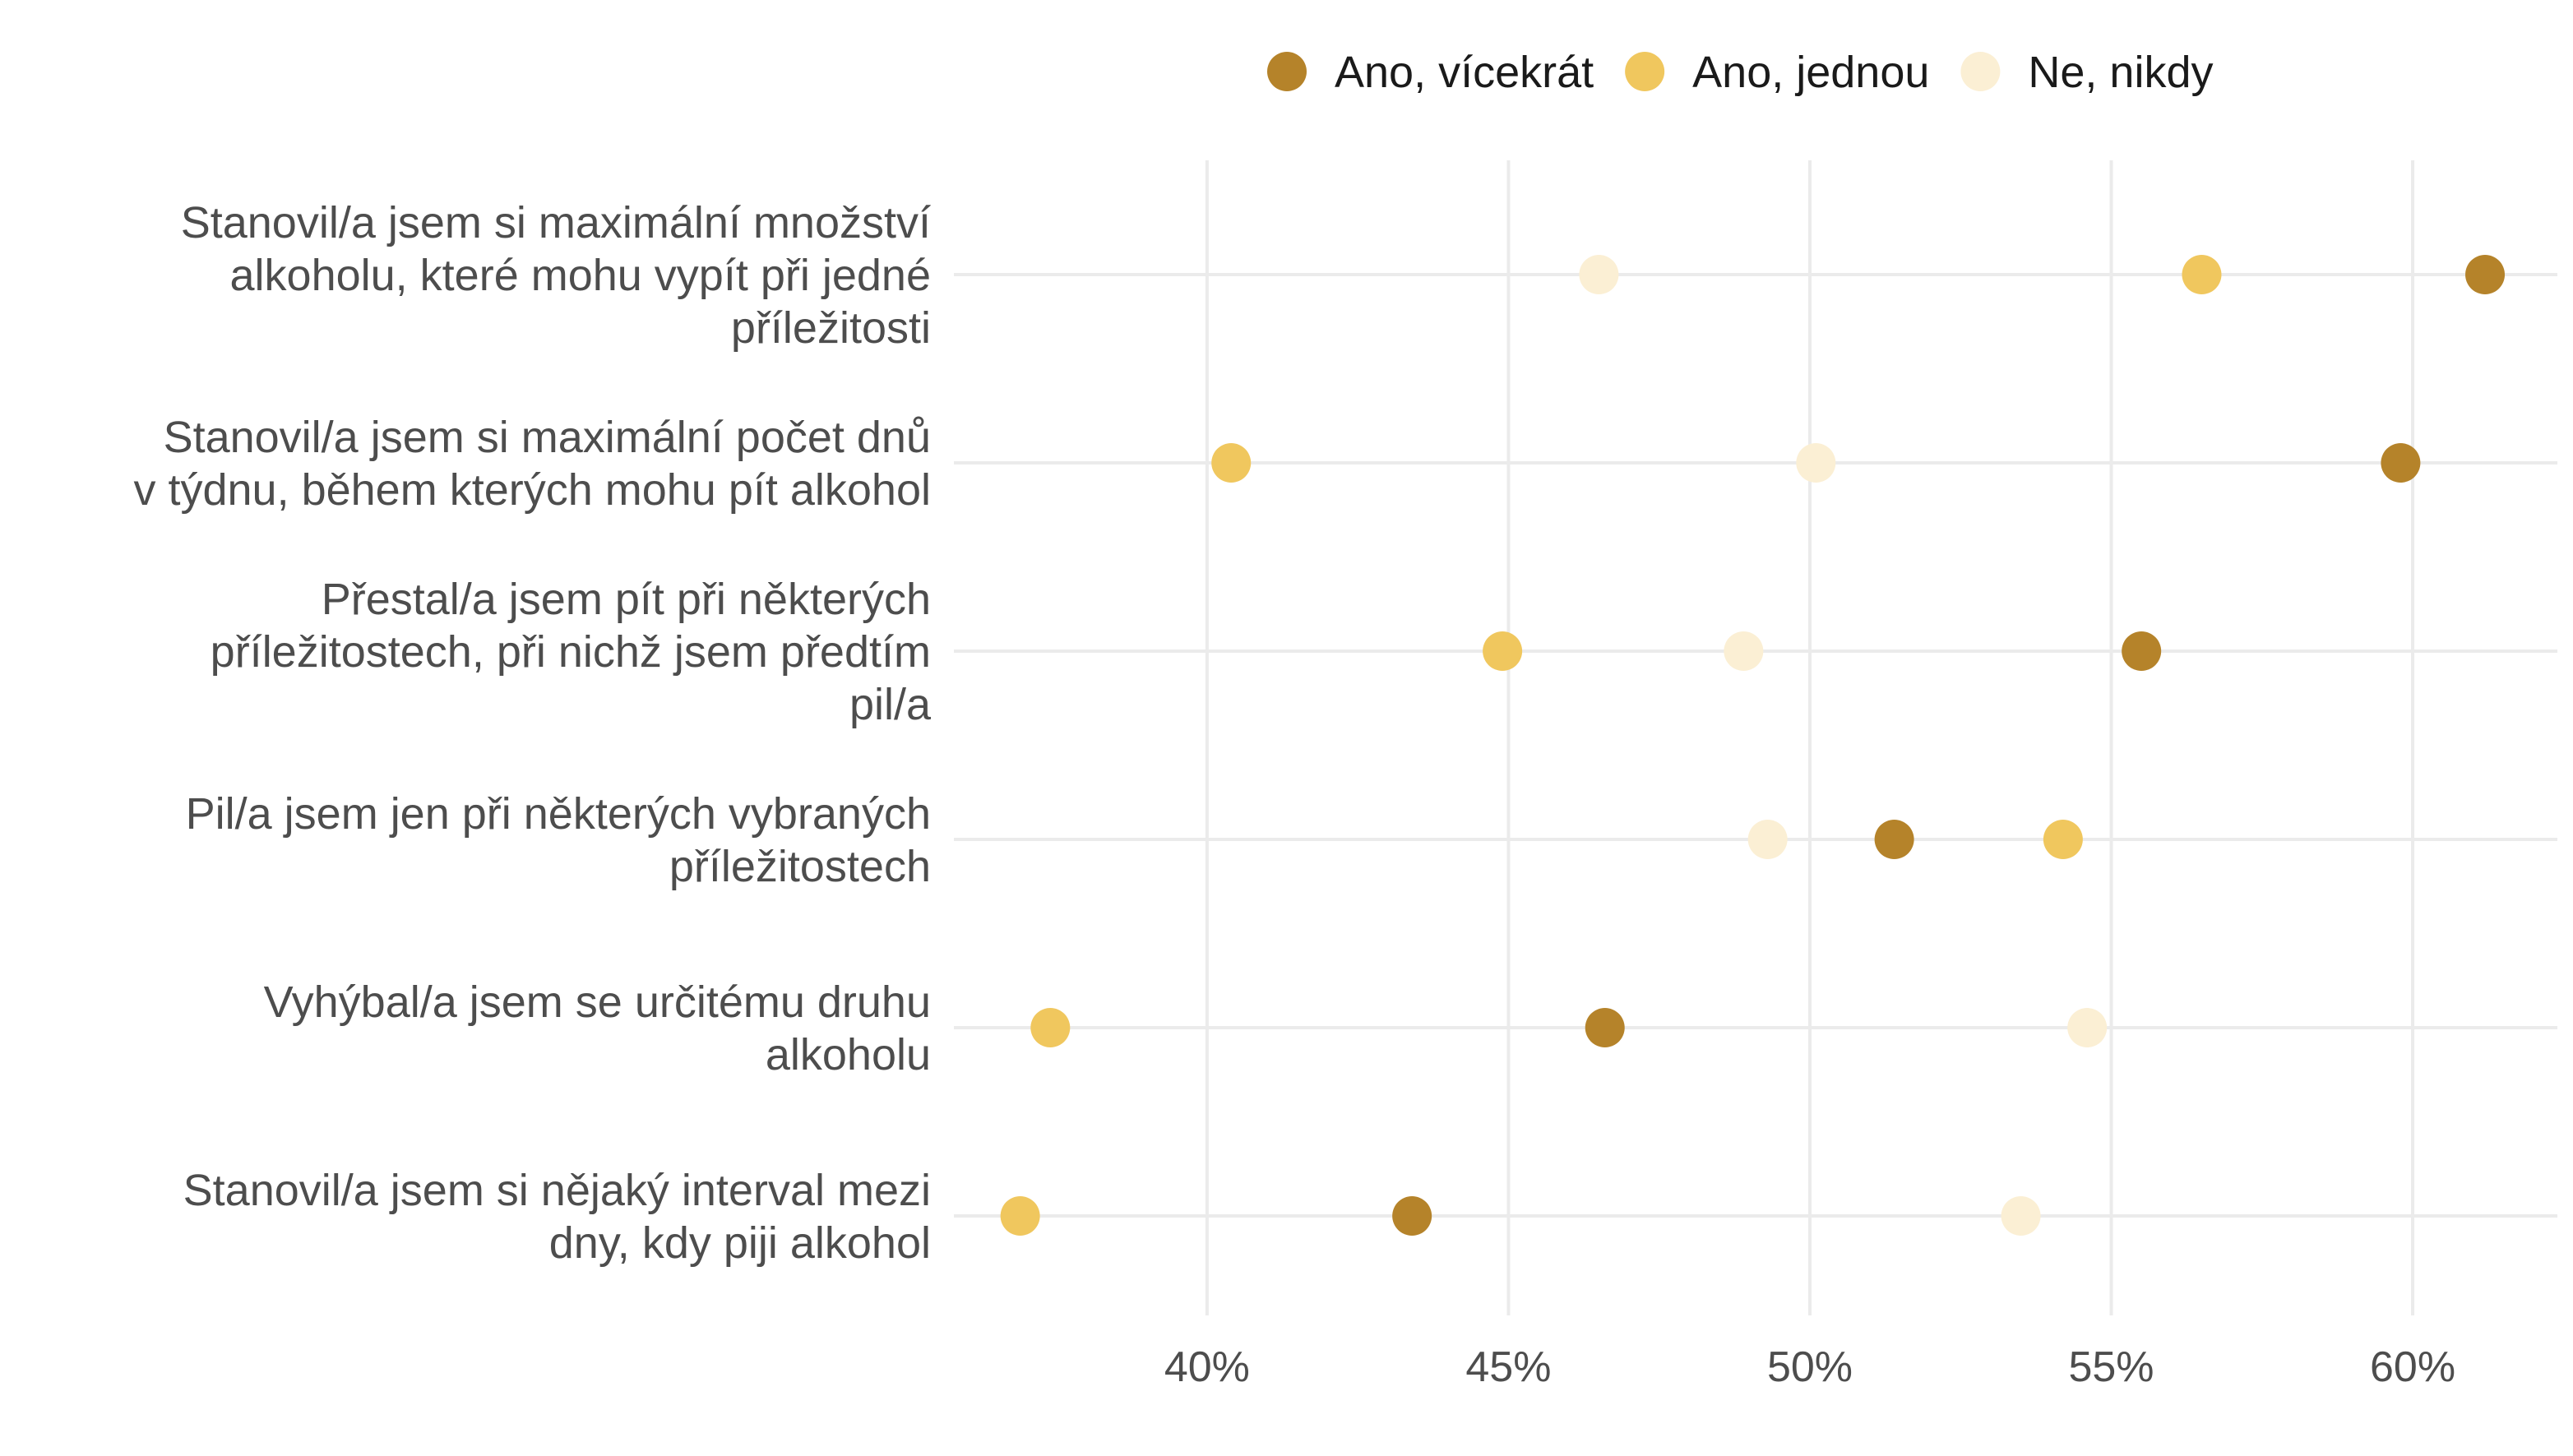 Image resolution: width=2573 pixels, height=1456 pixels. What do you see at coordinates (831, 328) in the screenshot?
I see `category-label-line: příležitosti` at bounding box center [831, 328].